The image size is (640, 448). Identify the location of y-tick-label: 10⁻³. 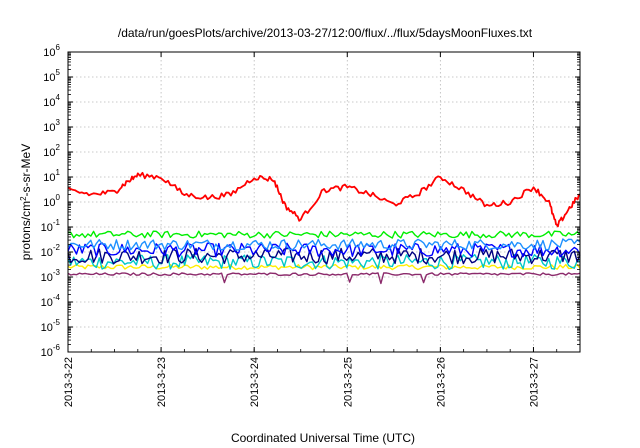
(51, 276).